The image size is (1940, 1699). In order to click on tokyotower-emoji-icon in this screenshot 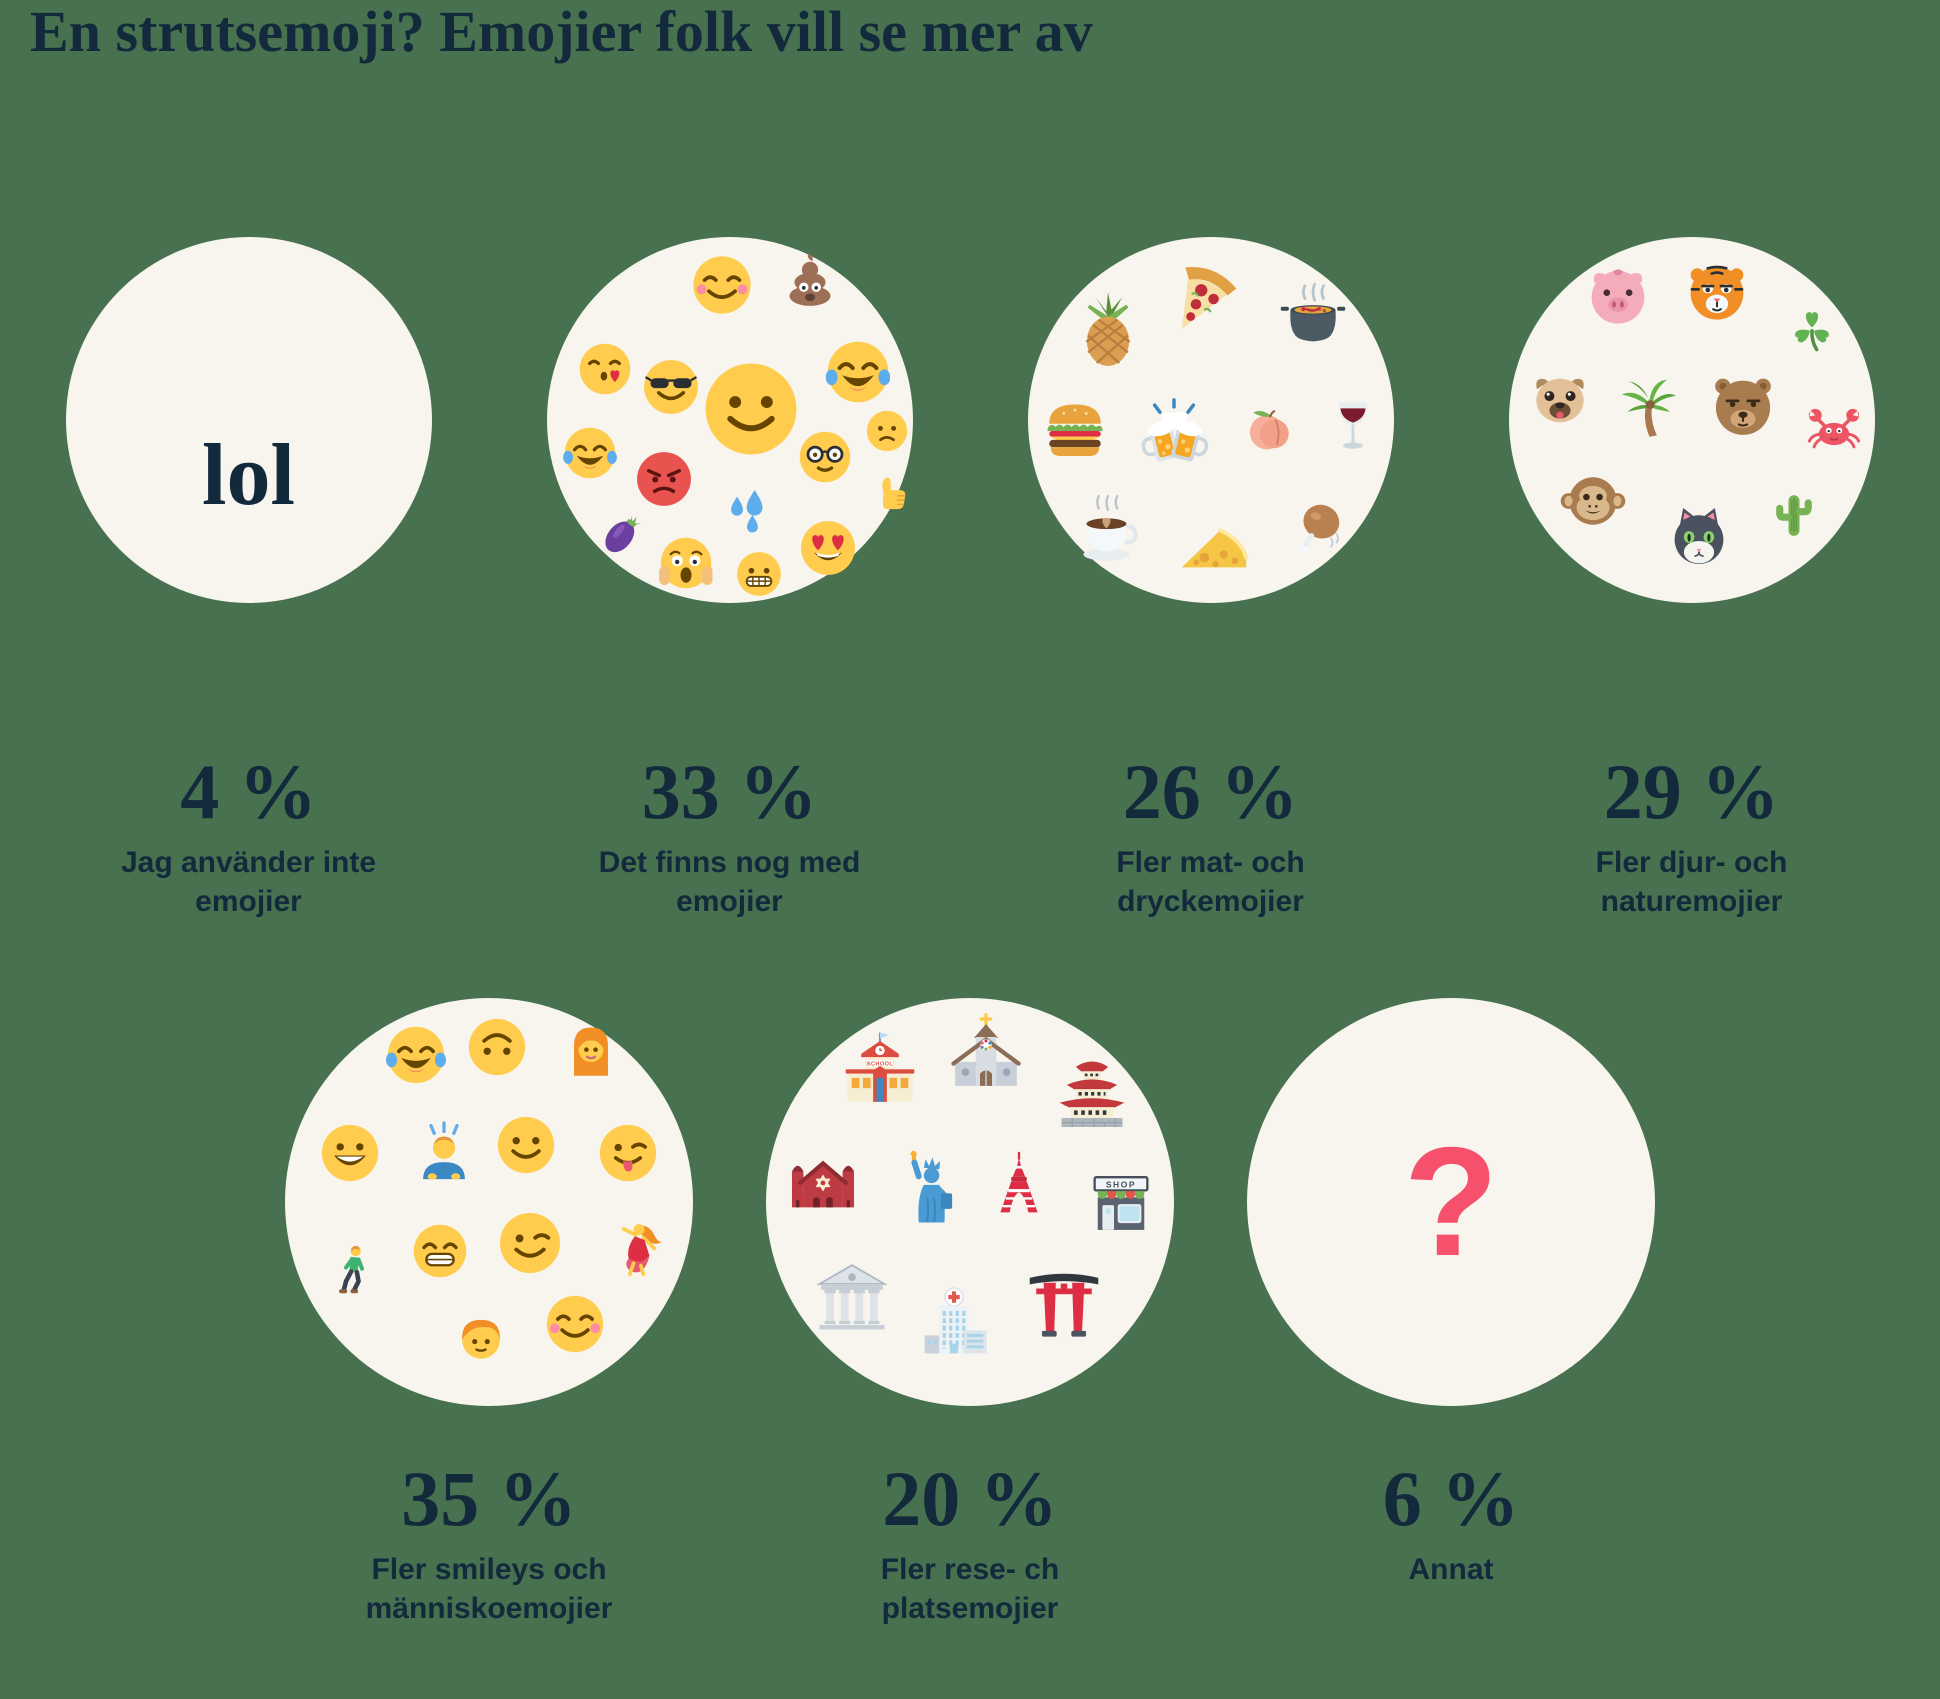, I will do `click(1019, 1186)`.